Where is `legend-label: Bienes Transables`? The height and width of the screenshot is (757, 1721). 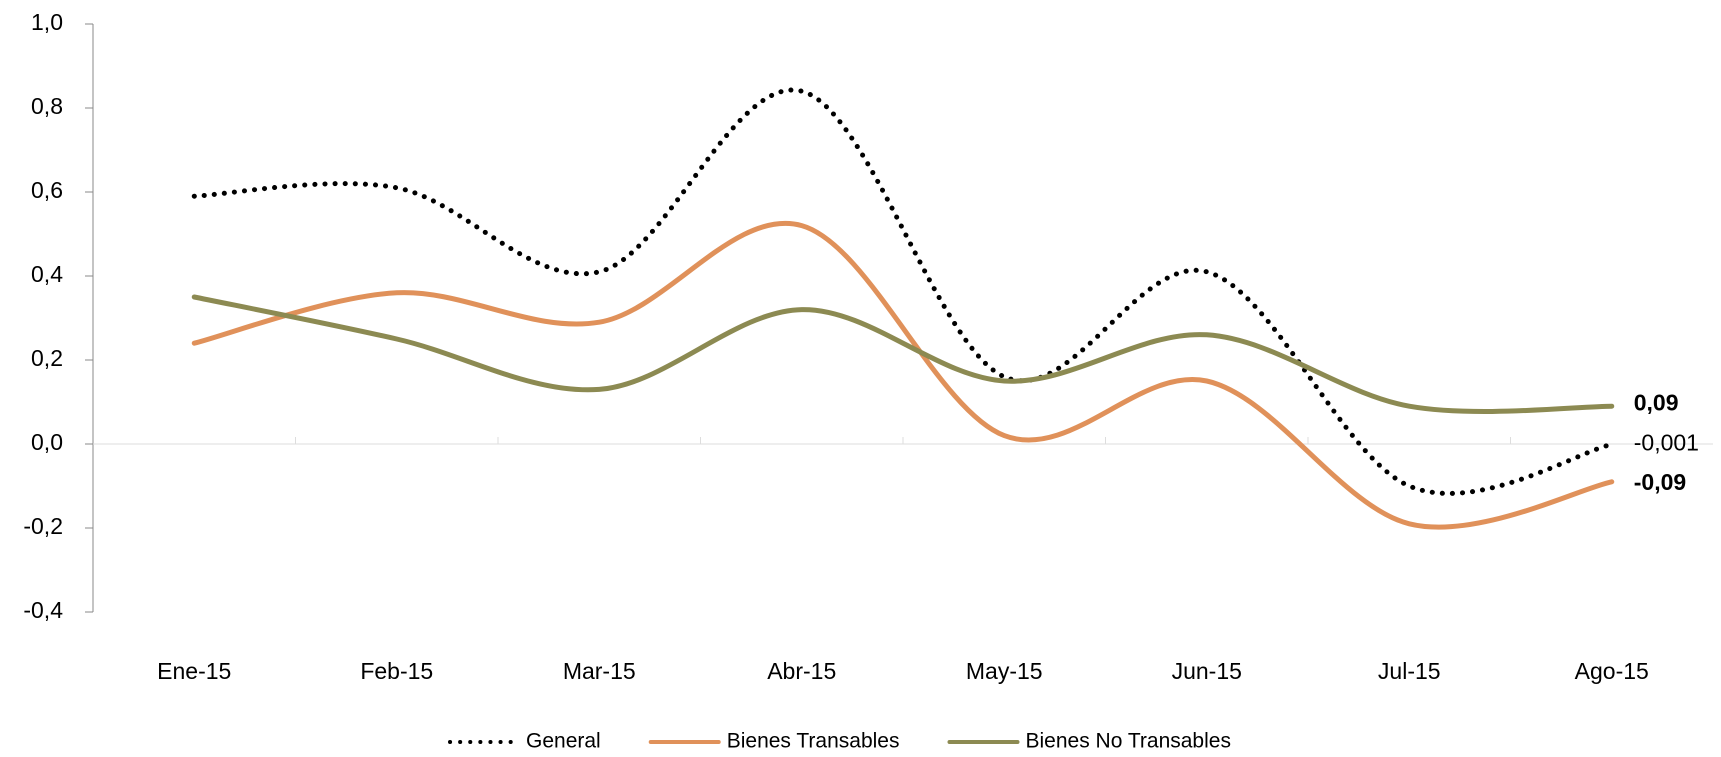
legend-label: Bienes Transables is located at coordinates (813, 741).